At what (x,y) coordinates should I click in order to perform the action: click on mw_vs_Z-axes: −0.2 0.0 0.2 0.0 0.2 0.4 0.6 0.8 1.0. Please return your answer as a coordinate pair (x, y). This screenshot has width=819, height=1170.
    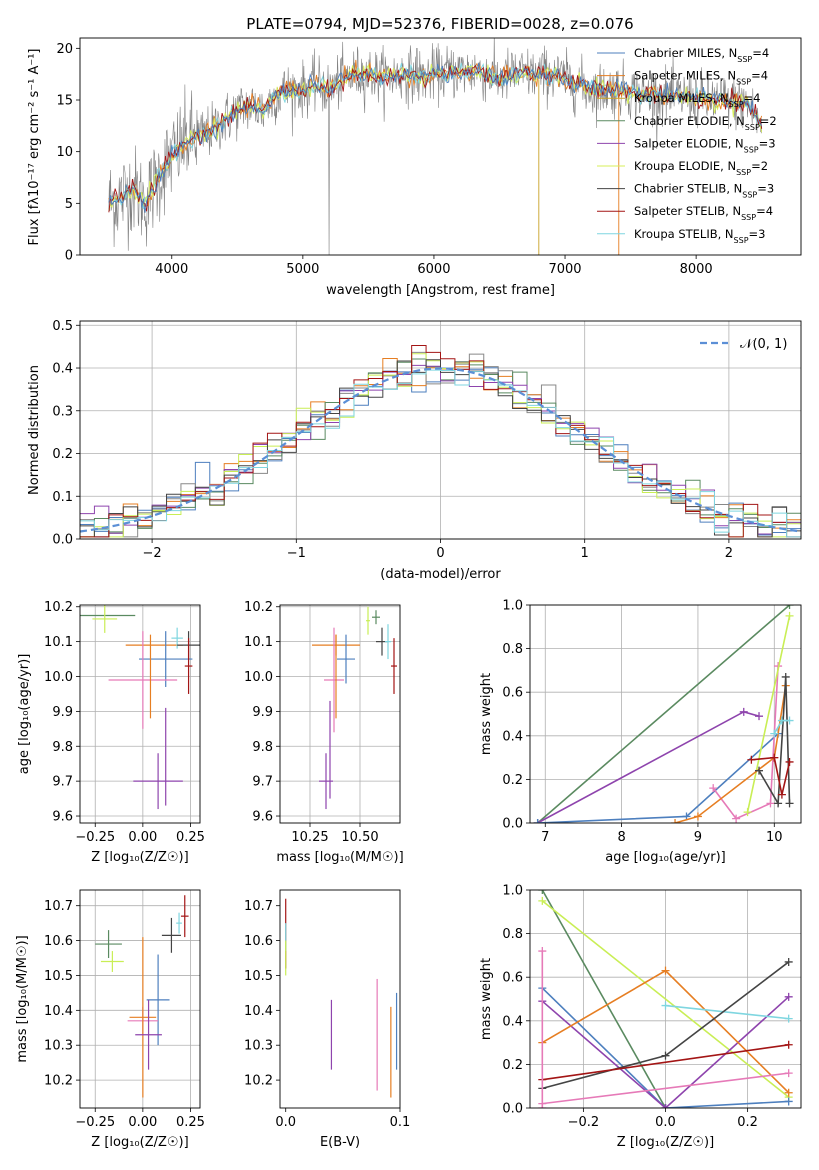
    Looking at the image, I should click on (651, 1007).